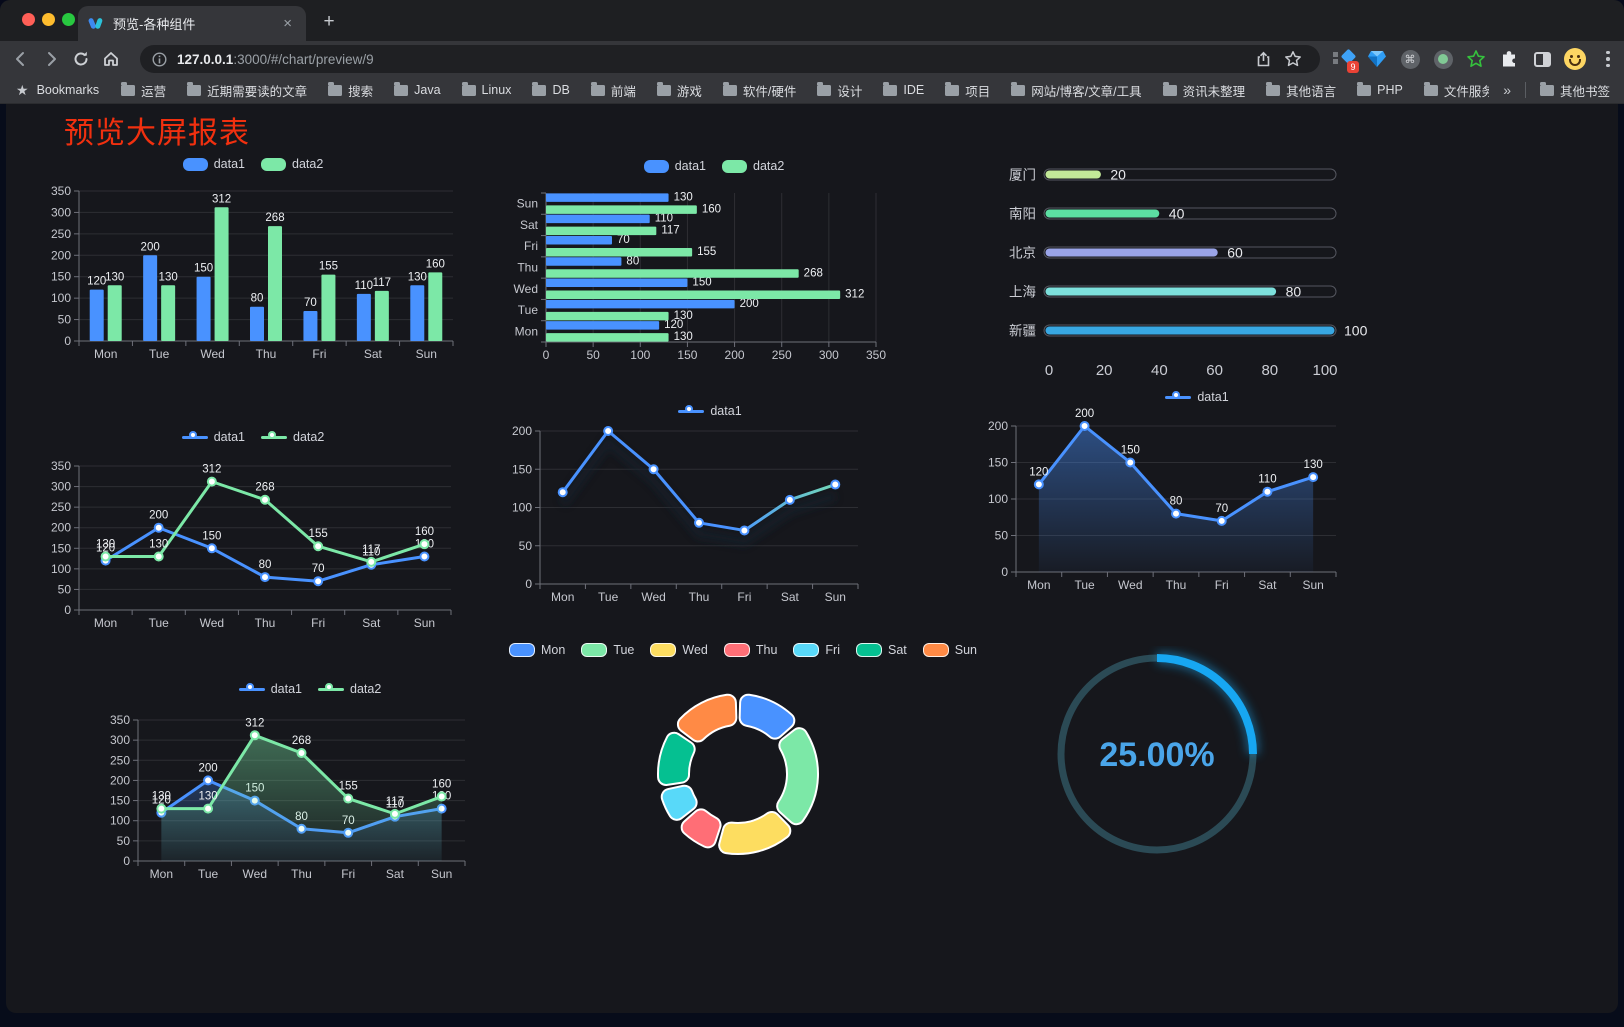 This screenshot has height=1027, width=1624. Describe the element at coordinates (1084, 414) in the screenshot. I see `svg-text: 200` at that location.